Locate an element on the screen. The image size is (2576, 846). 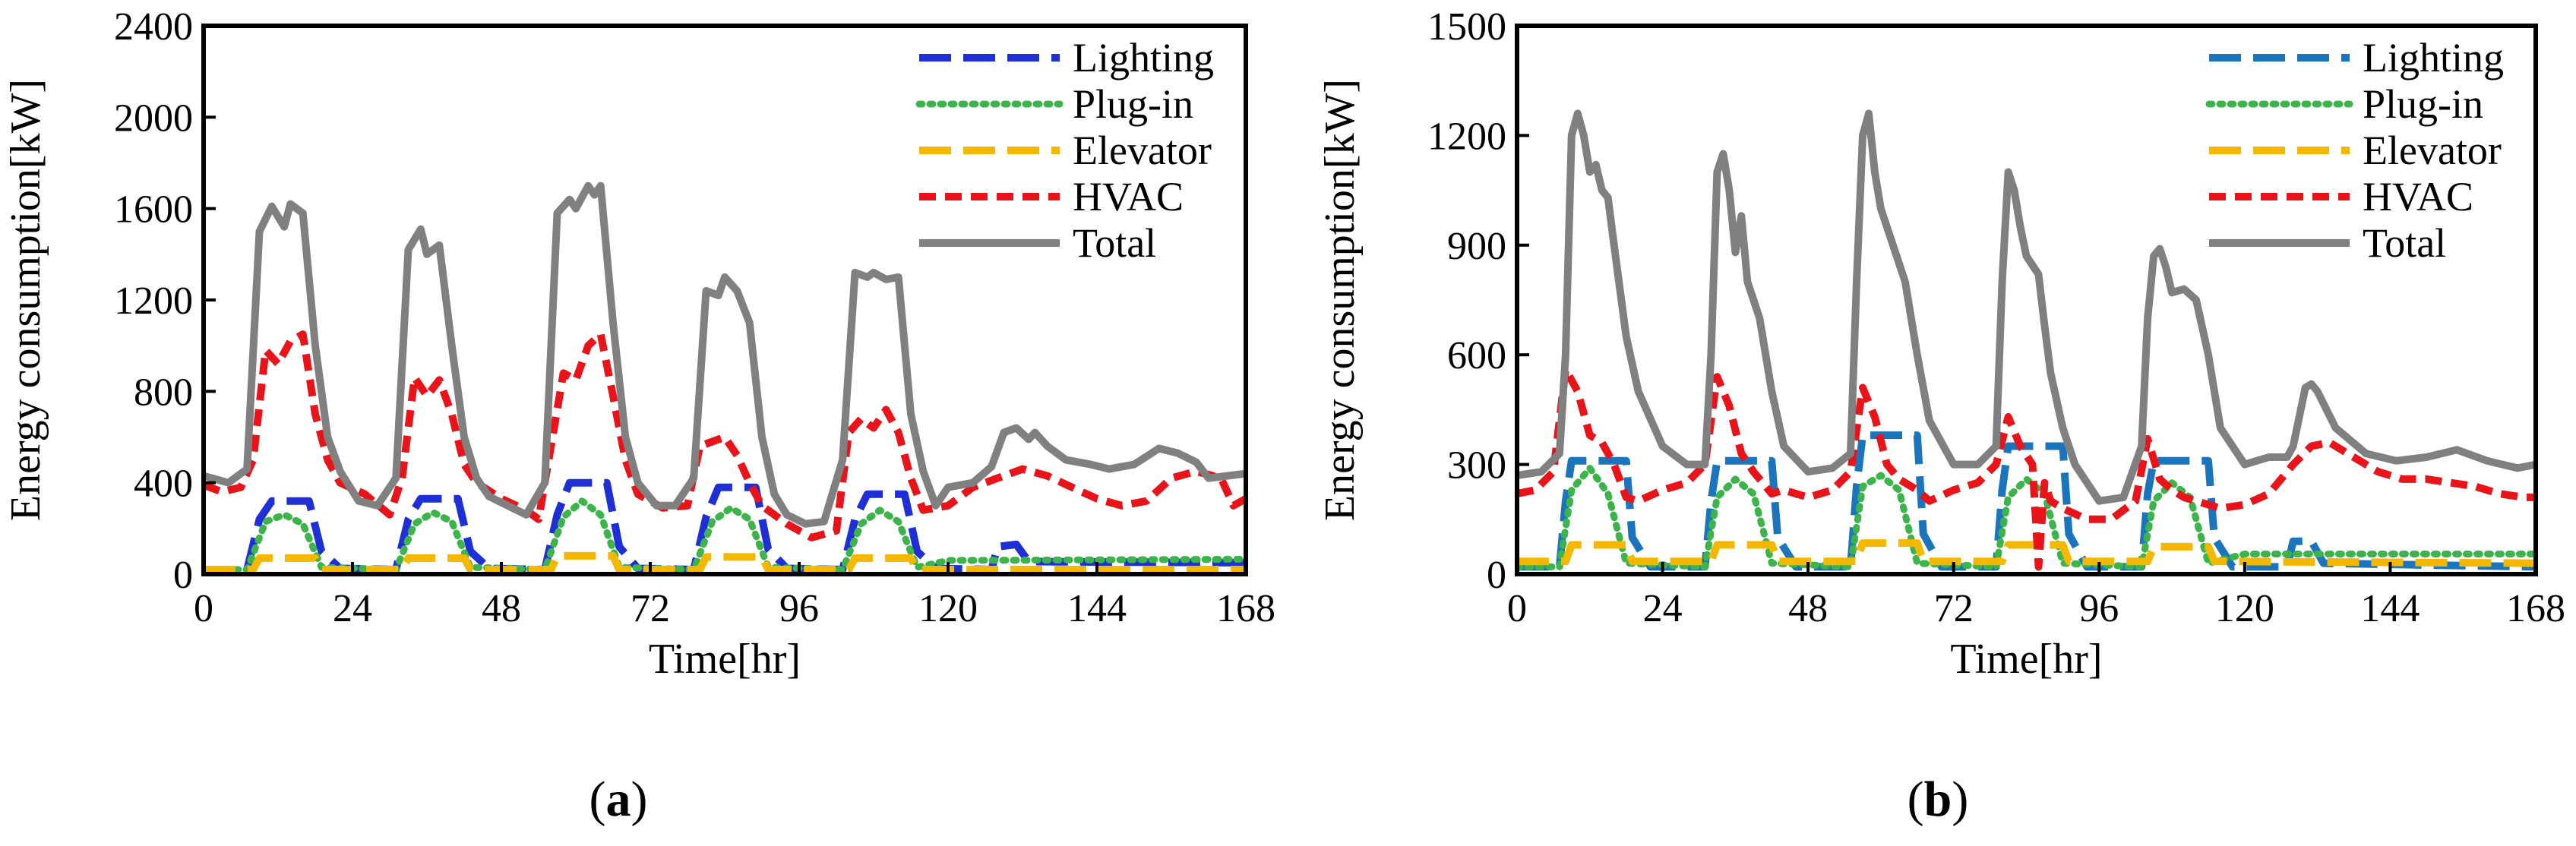
y-tick-label: 2400 is located at coordinates (153, 27).